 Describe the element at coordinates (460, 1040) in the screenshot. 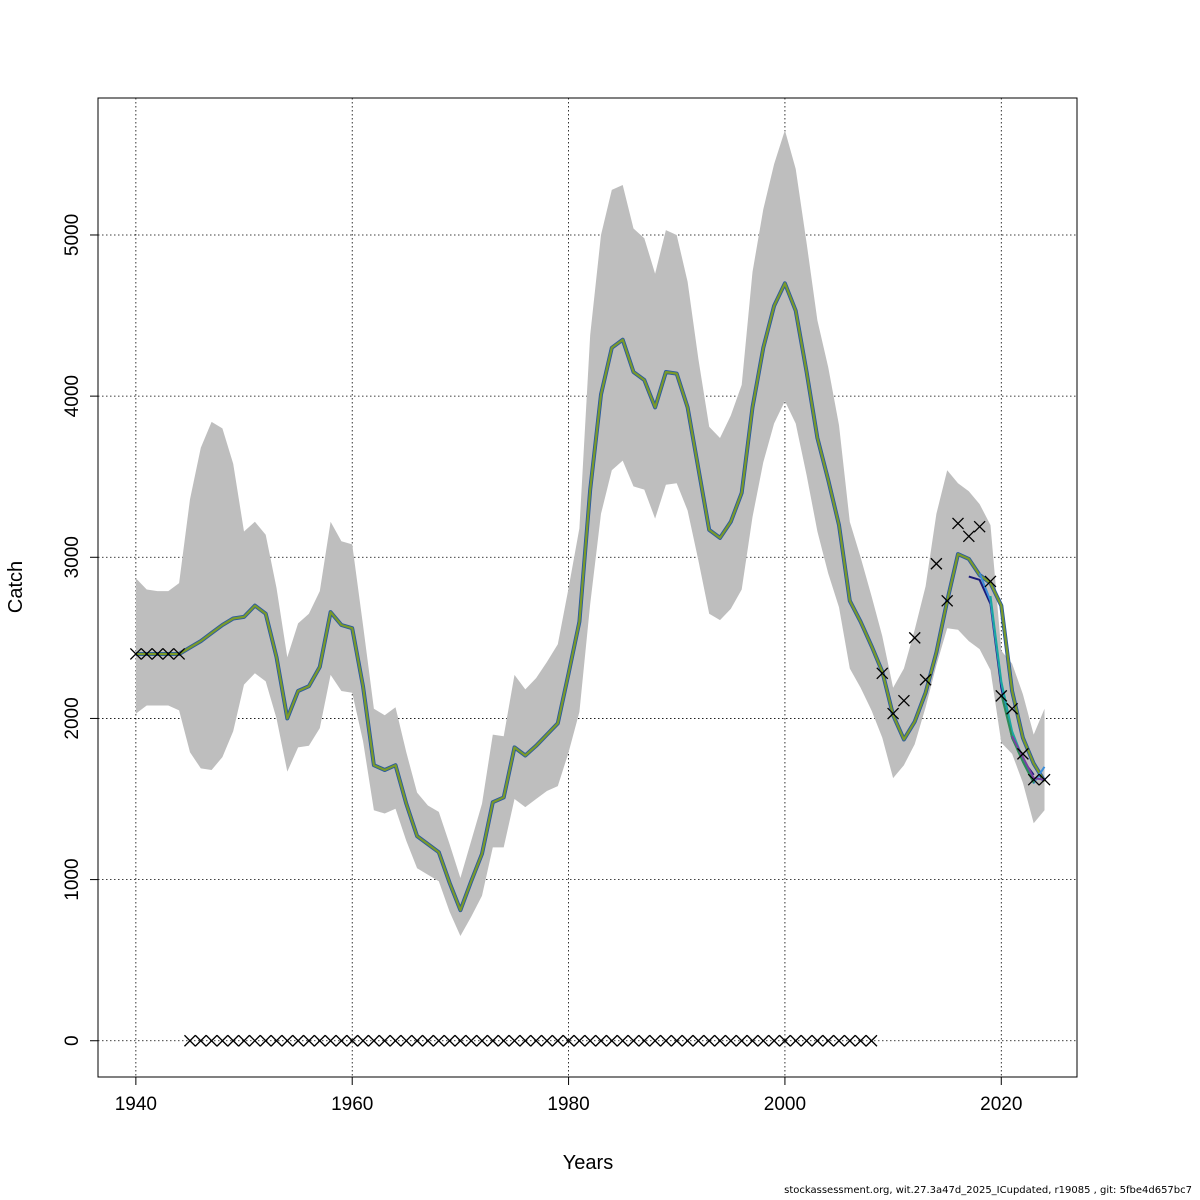

I see `observation-marker-1970` at that location.